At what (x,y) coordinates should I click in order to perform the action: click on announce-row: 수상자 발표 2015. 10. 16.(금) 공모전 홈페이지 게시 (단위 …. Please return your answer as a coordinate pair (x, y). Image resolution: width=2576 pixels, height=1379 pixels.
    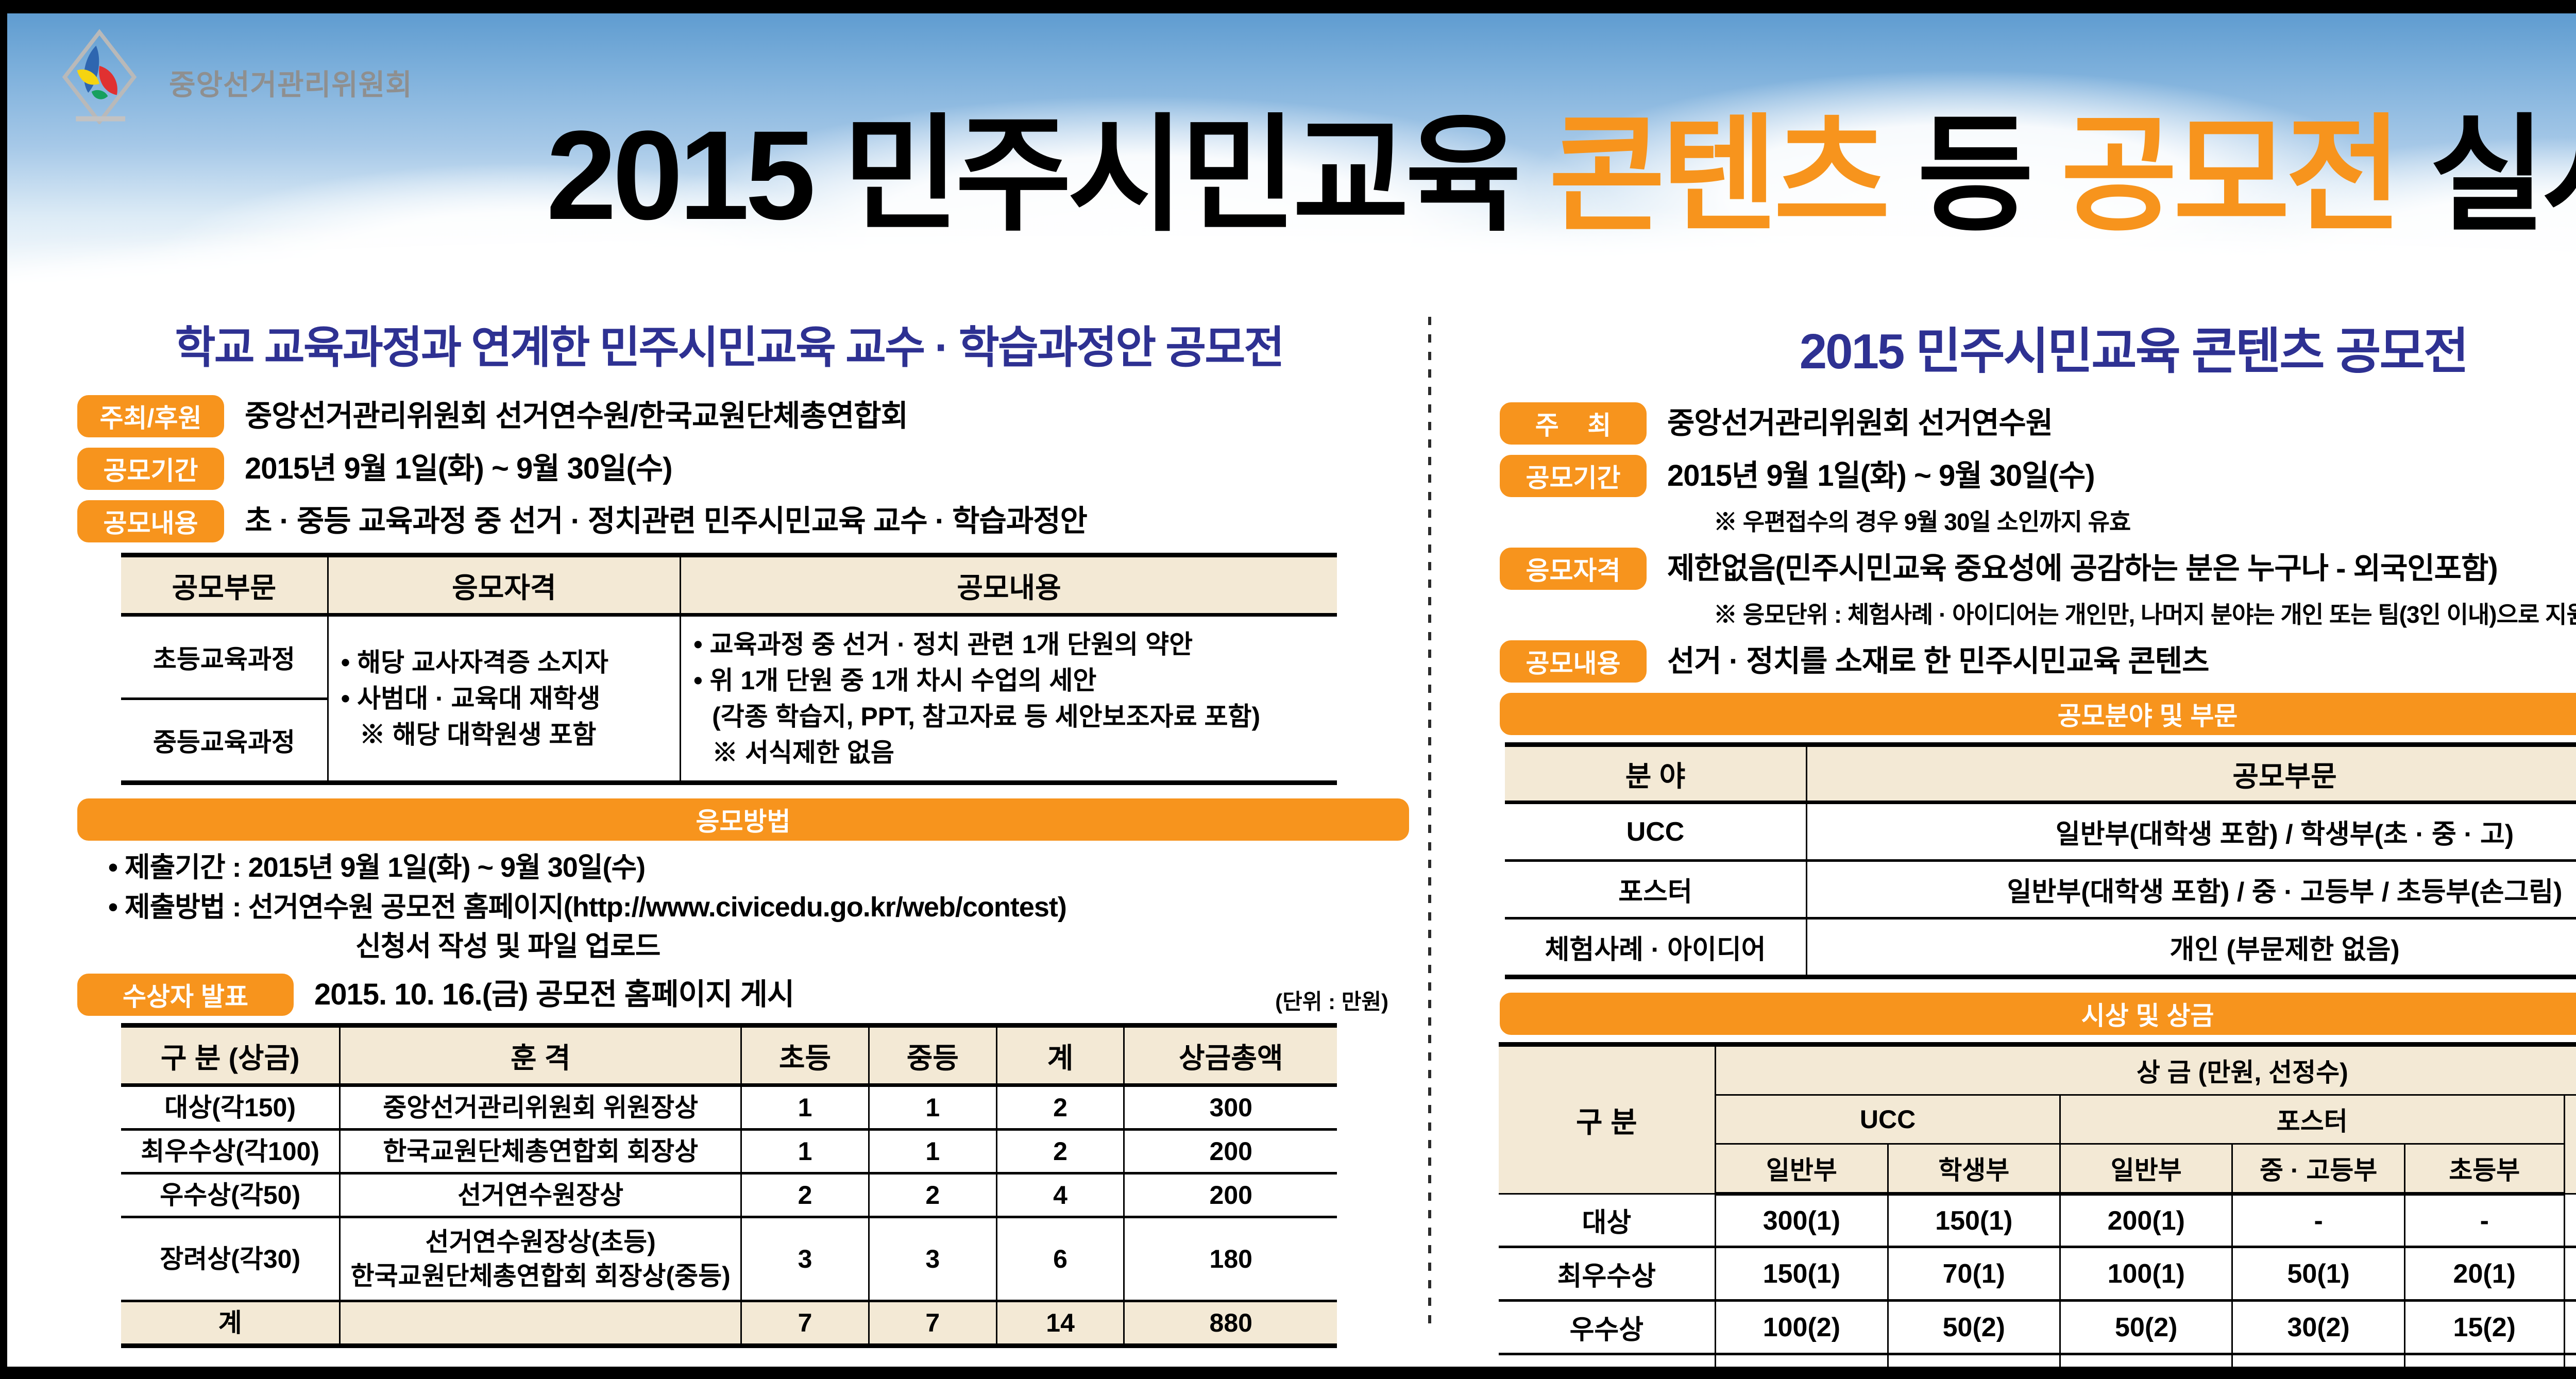
    Looking at the image, I should click on (743, 995).